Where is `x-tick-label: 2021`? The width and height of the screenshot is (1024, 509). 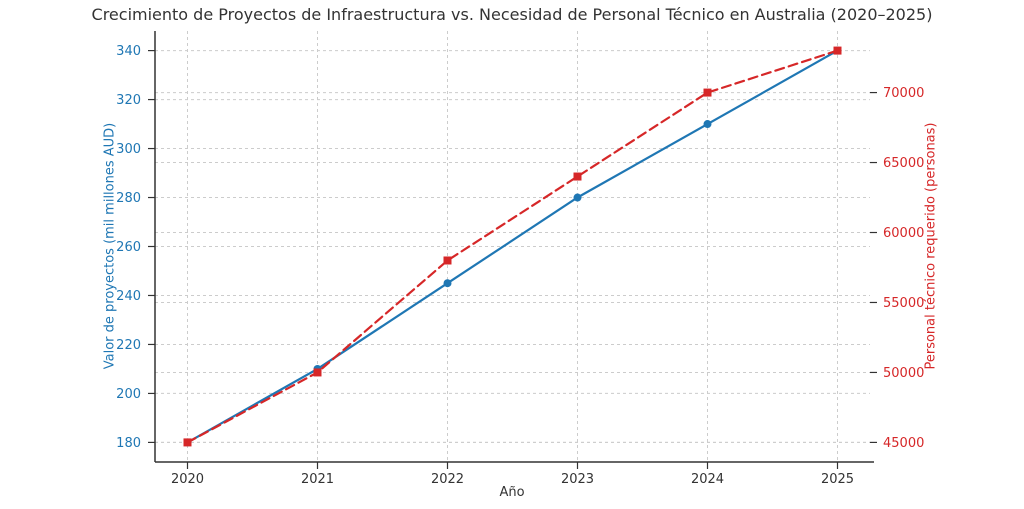 x-tick-label: 2021 is located at coordinates (317, 479).